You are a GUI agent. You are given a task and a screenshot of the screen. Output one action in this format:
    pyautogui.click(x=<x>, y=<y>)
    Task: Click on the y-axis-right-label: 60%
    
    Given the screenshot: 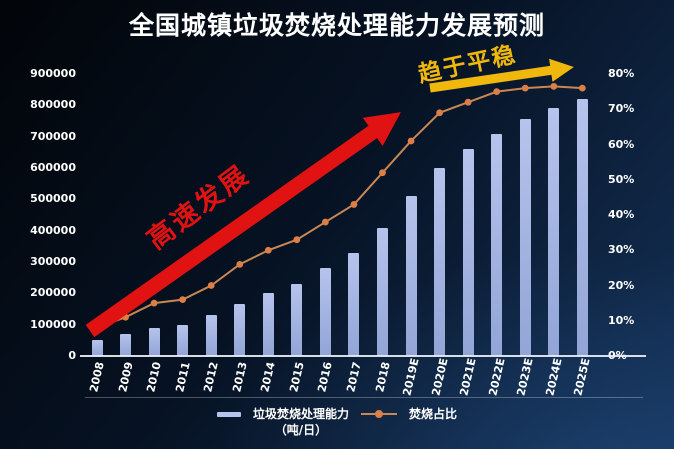 What is the action you would take?
    pyautogui.click(x=621, y=144)
    